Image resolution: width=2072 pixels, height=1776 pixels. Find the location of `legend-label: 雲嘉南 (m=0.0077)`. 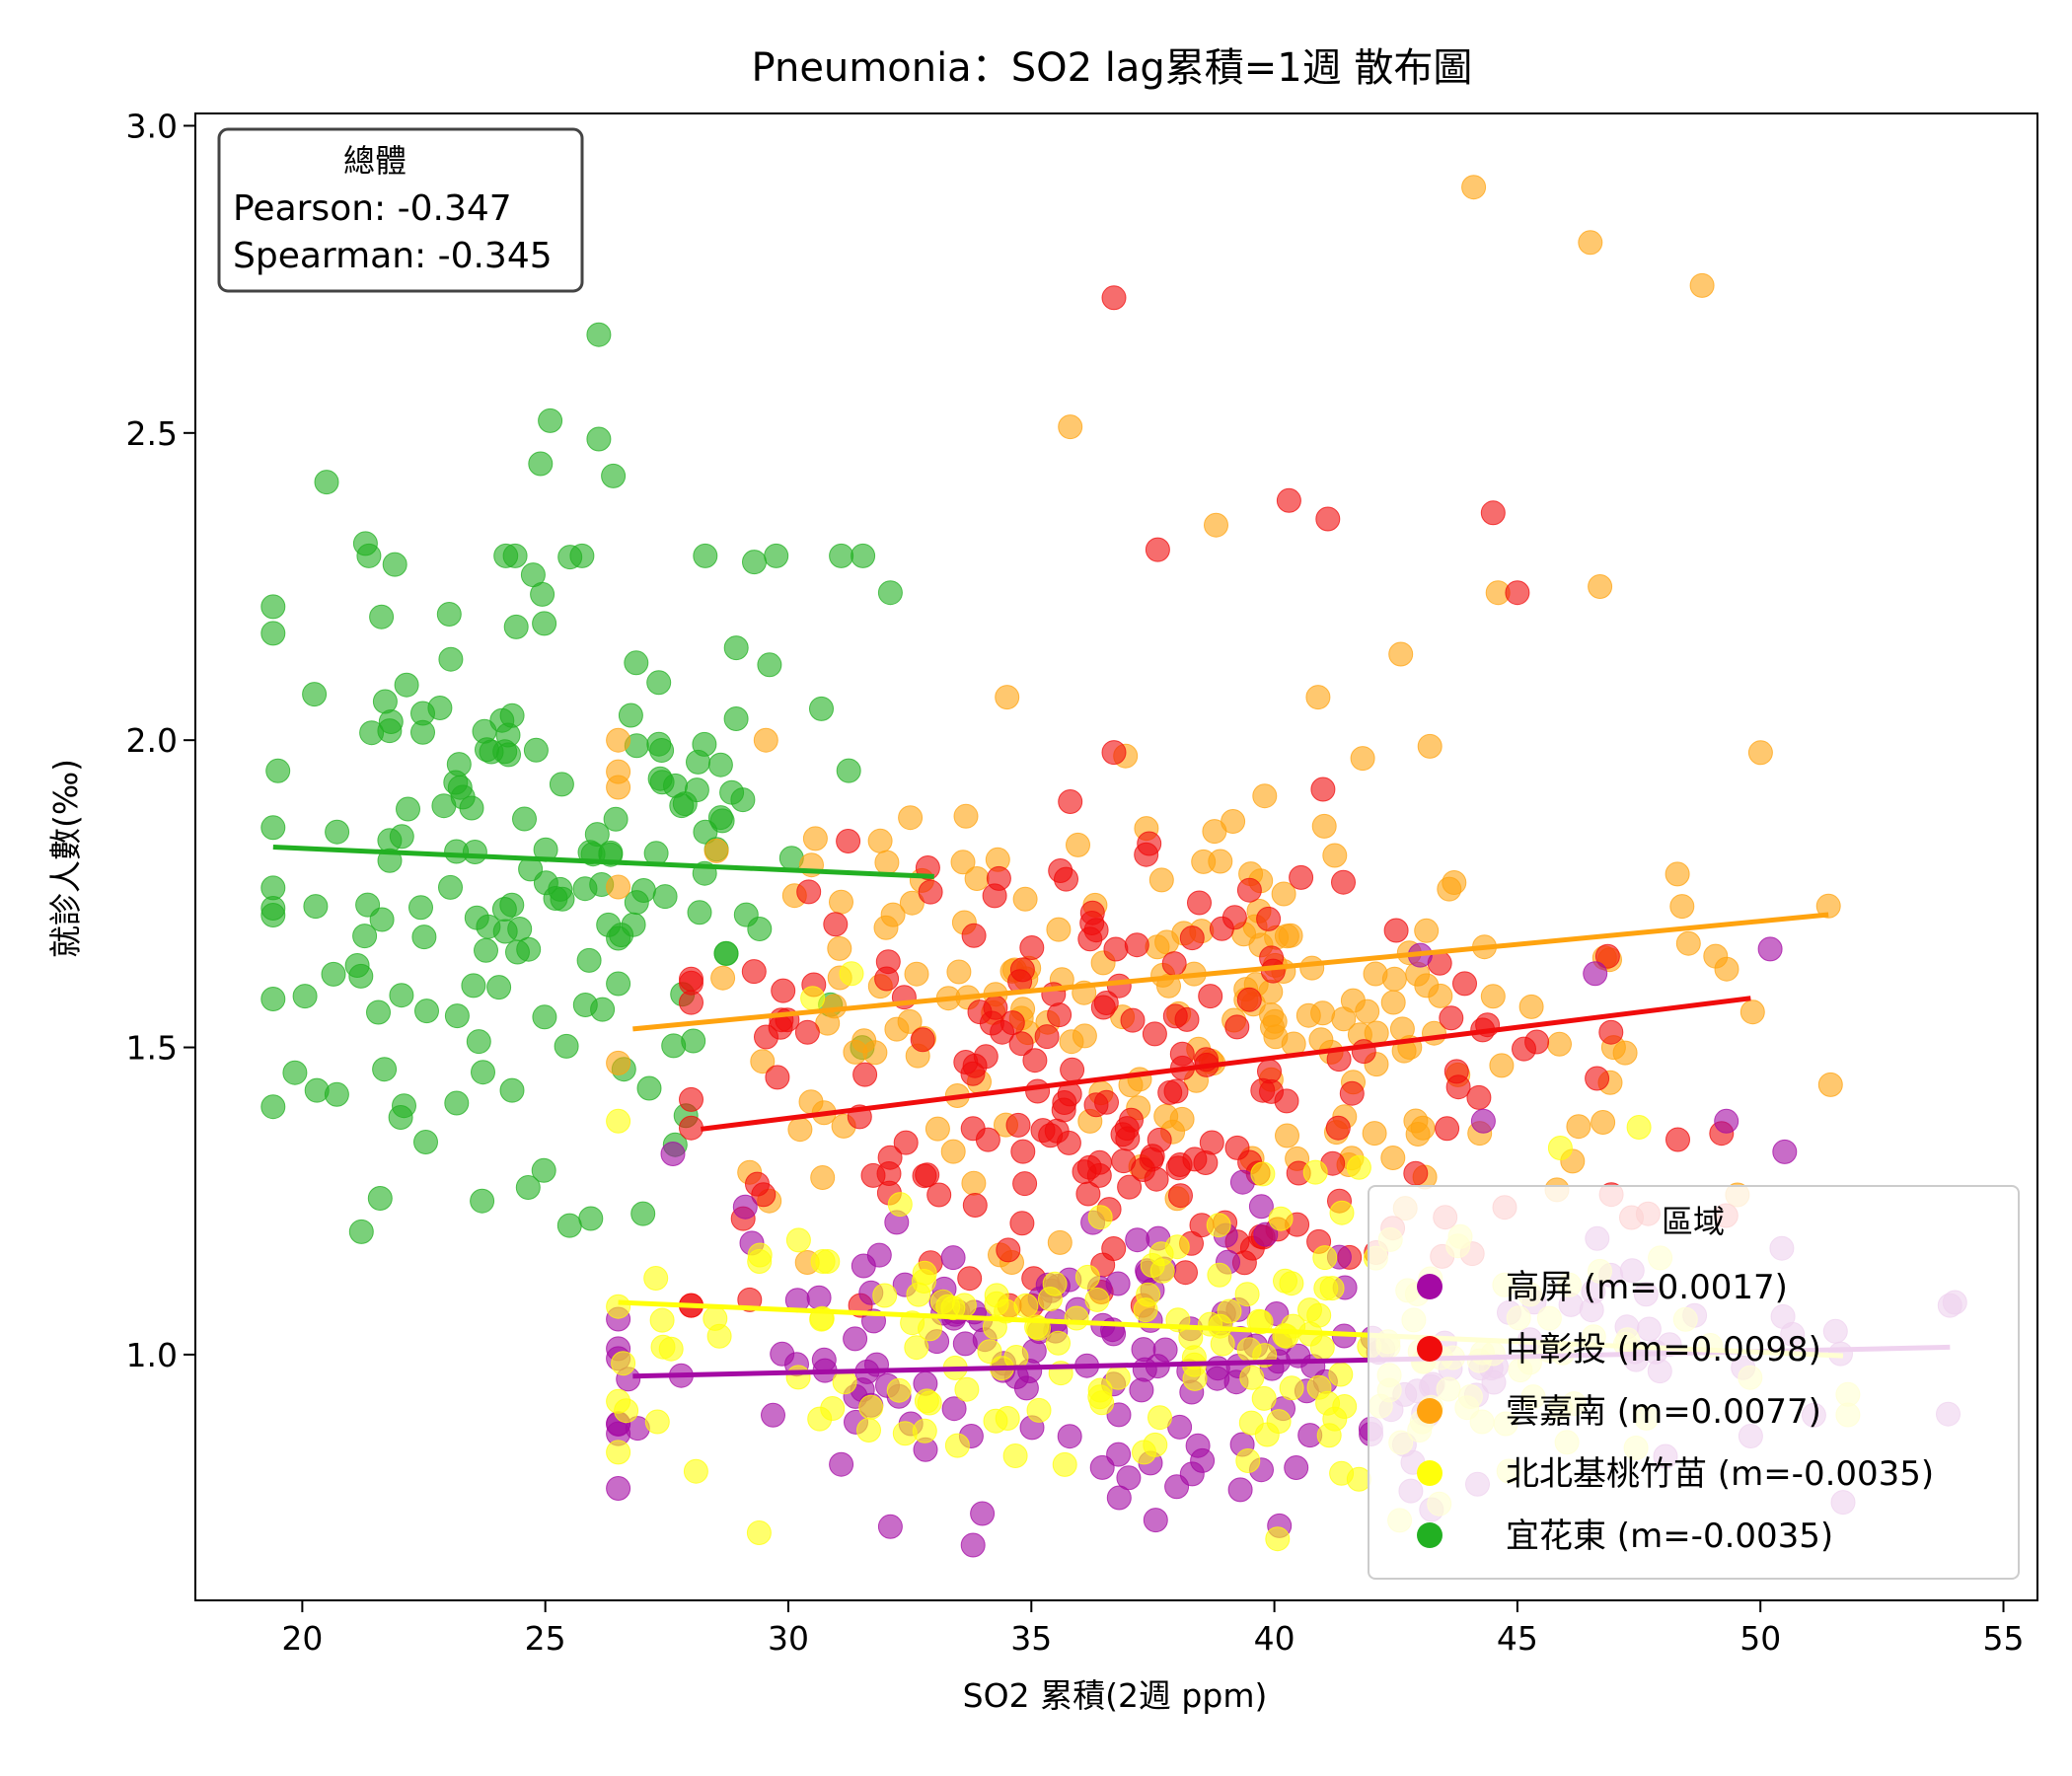

legend-label: 雲嘉南 (m=0.0077) is located at coordinates (1663, 1412).